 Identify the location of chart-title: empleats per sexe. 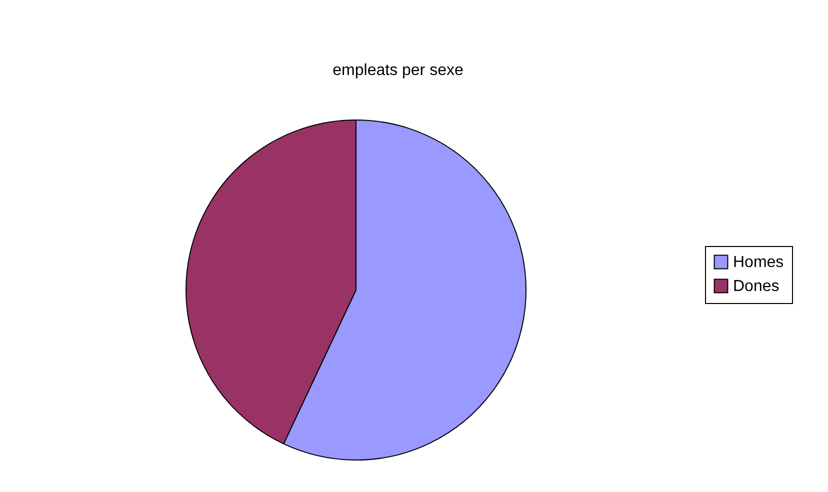
(398, 70).